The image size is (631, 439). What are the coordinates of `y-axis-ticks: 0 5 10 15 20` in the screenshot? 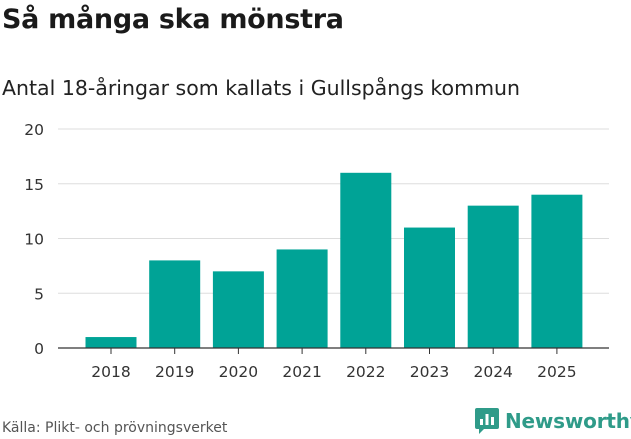 It's located at (34, 239).